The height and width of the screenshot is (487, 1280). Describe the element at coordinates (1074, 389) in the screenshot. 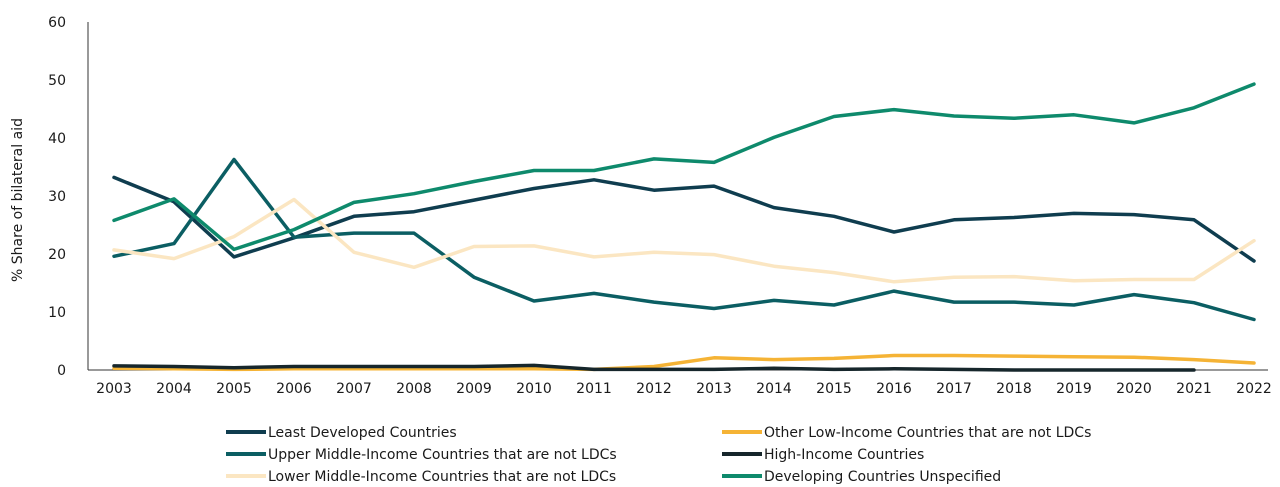

I see `x-tick-label: 2019` at that location.